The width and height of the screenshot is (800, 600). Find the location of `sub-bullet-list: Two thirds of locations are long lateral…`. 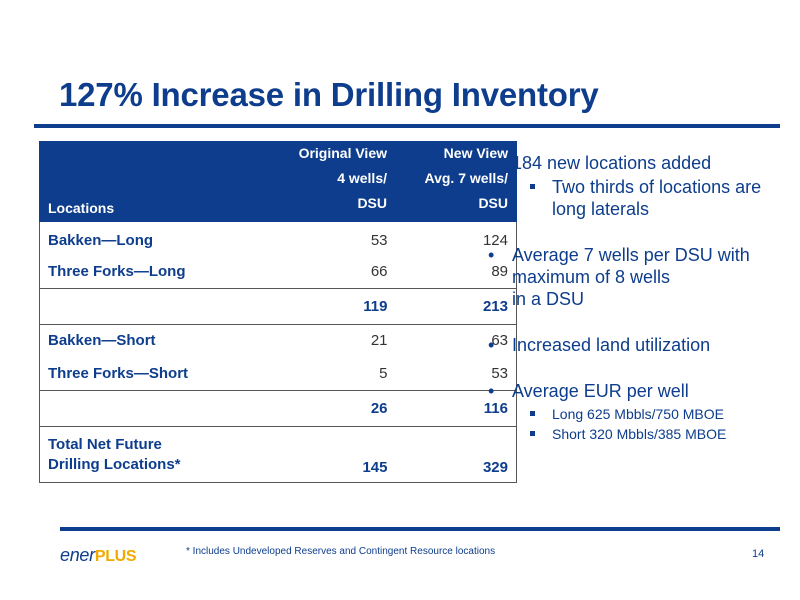

sub-bullet-list: Two thirds of locations are long lateral… is located at coordinates (650, 198).